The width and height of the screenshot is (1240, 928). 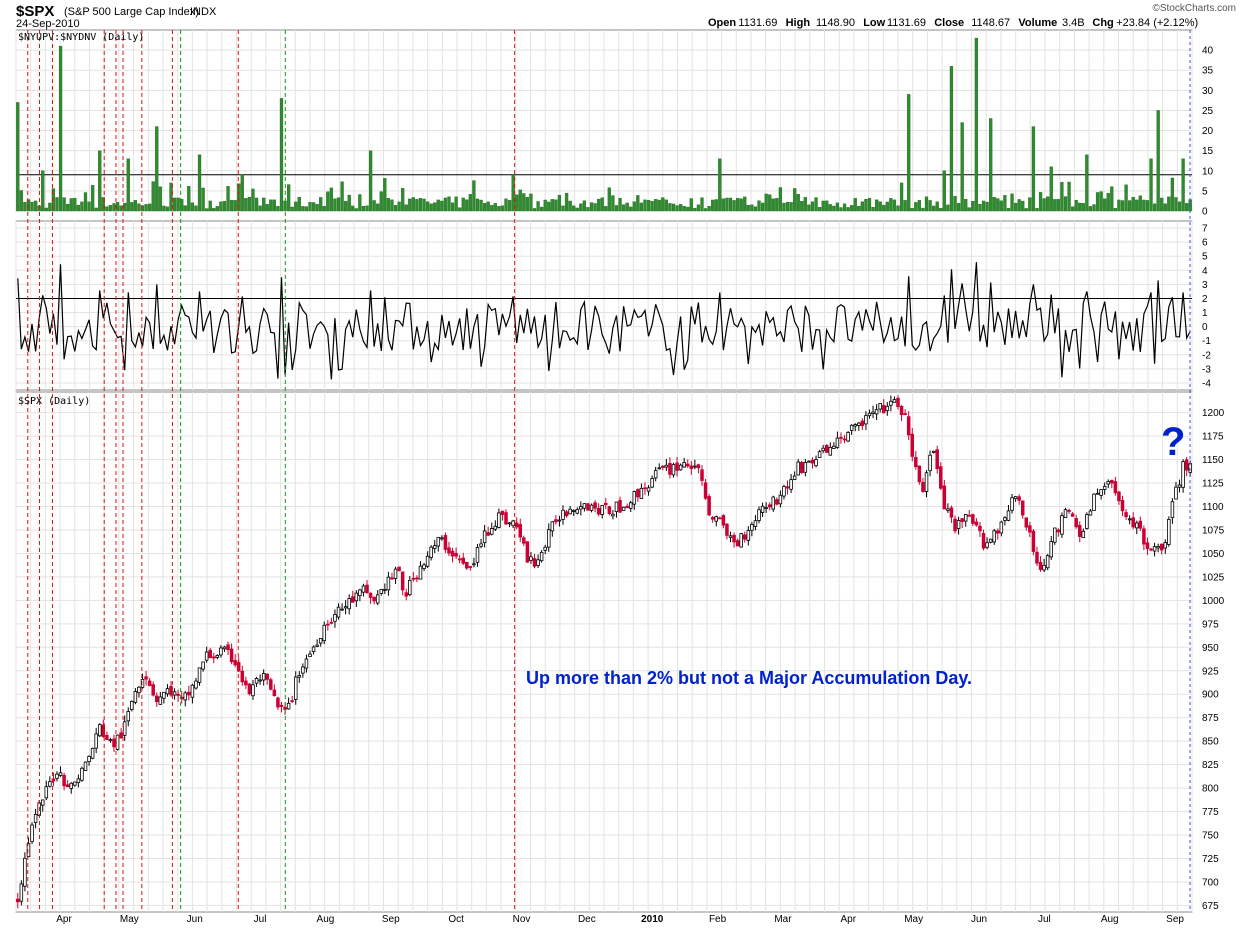 I want to click on y-tick-label: 15, so click(x=1208, y=151).